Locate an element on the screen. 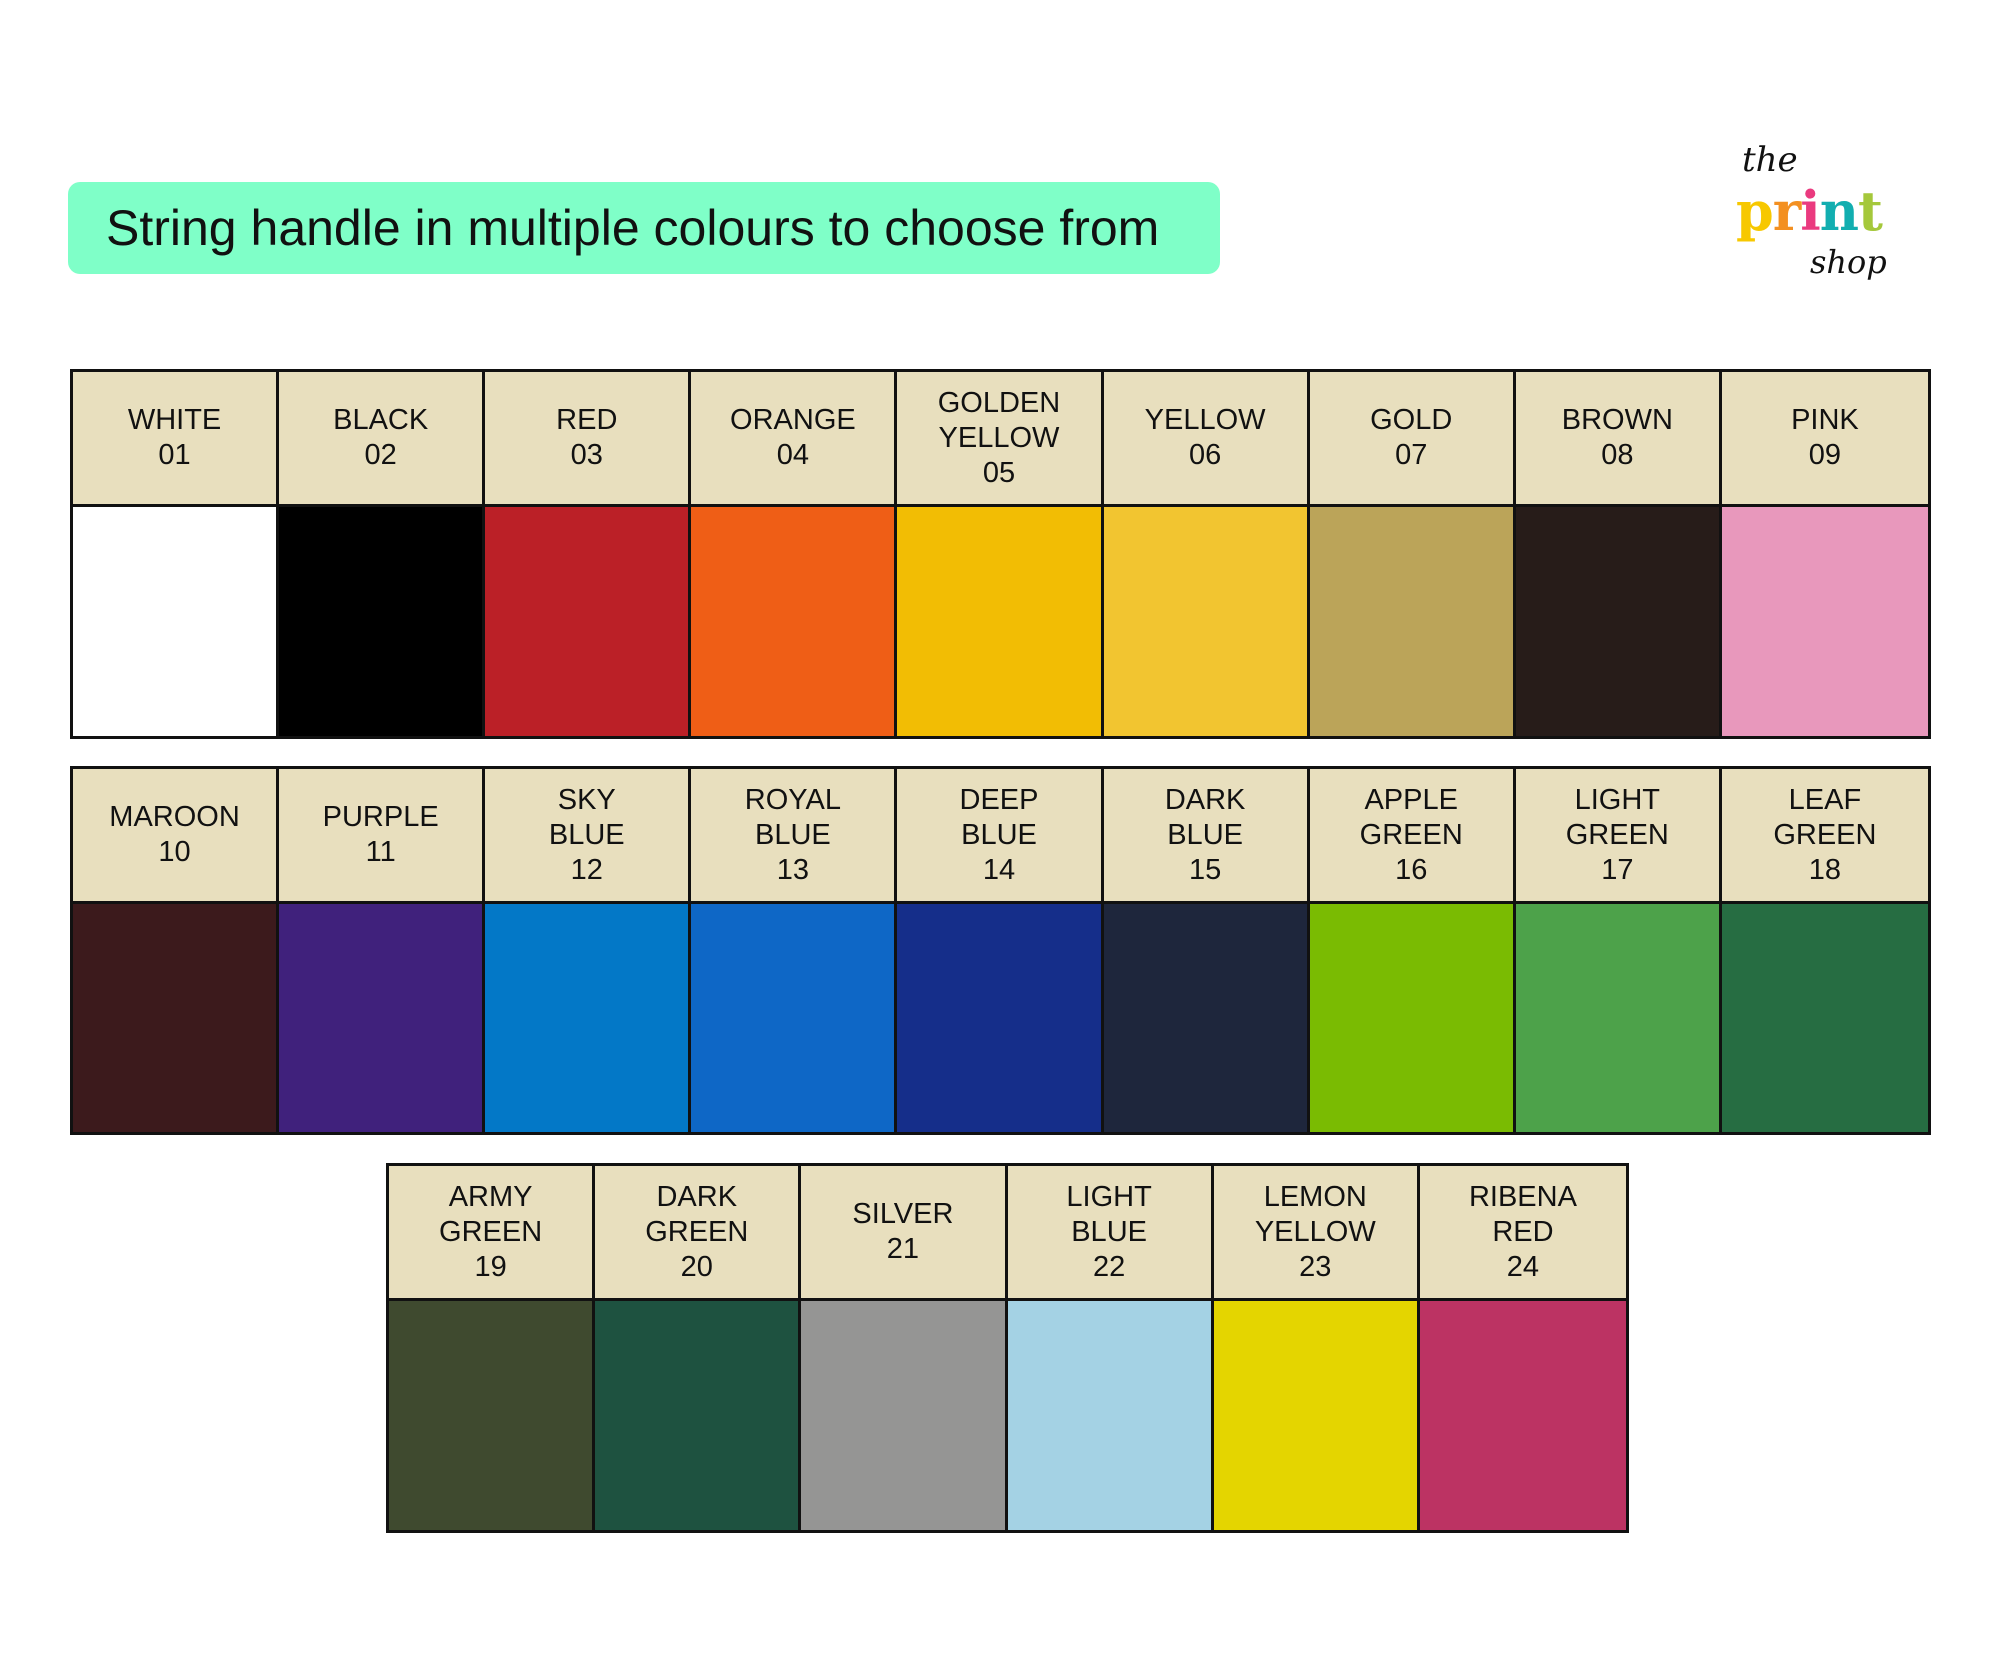 The image size is (2000, 1655). colour-code: 10 is located at coordinates (174, 852).